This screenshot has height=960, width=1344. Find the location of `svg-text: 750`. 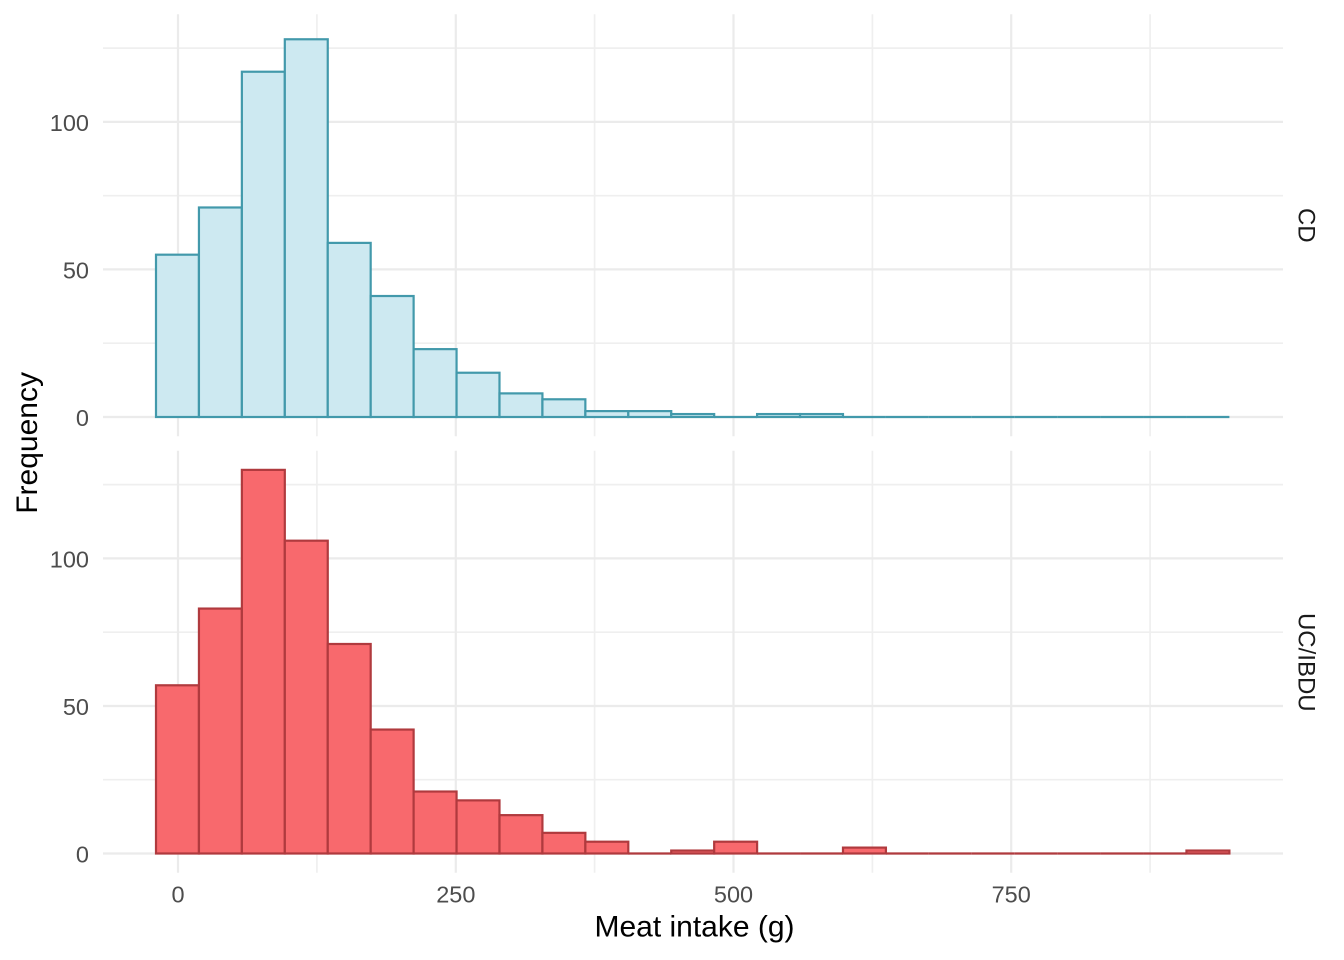

svg-text: 750 is located at coordinates (1011, 895).